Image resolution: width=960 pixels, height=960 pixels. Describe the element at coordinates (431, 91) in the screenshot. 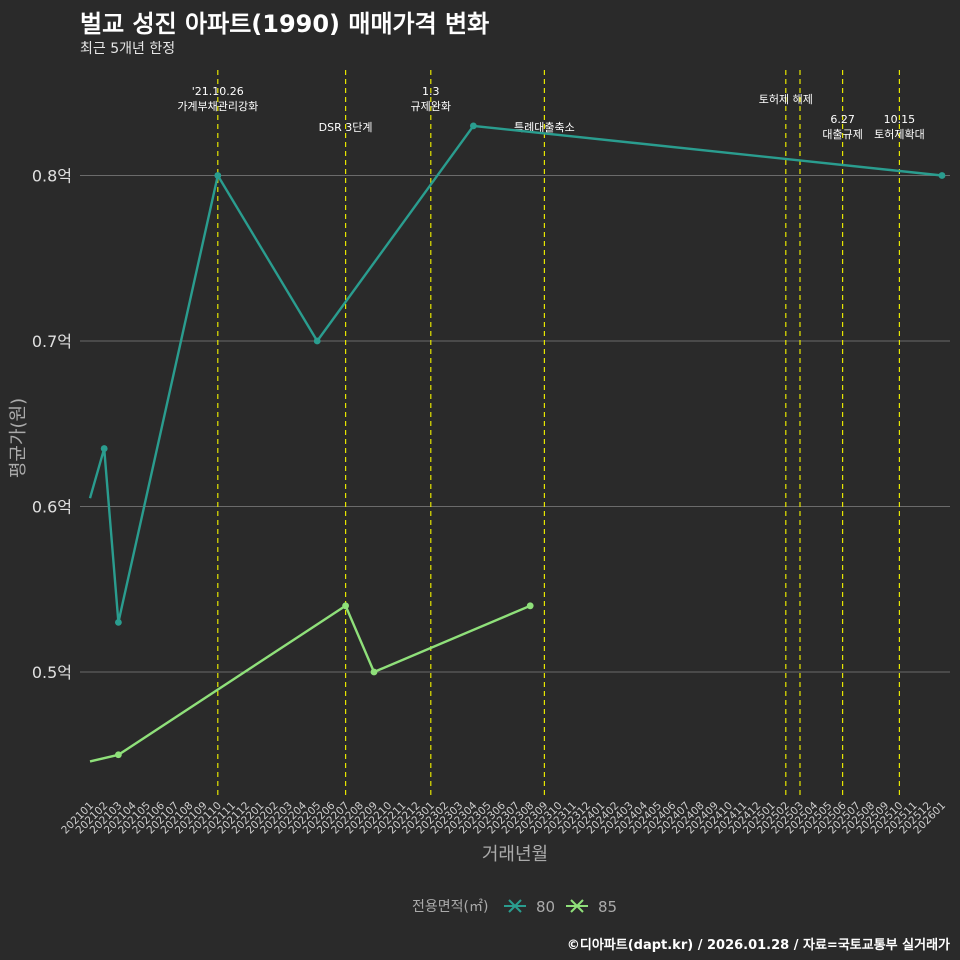

I see `event-label: 1.3` at that location.